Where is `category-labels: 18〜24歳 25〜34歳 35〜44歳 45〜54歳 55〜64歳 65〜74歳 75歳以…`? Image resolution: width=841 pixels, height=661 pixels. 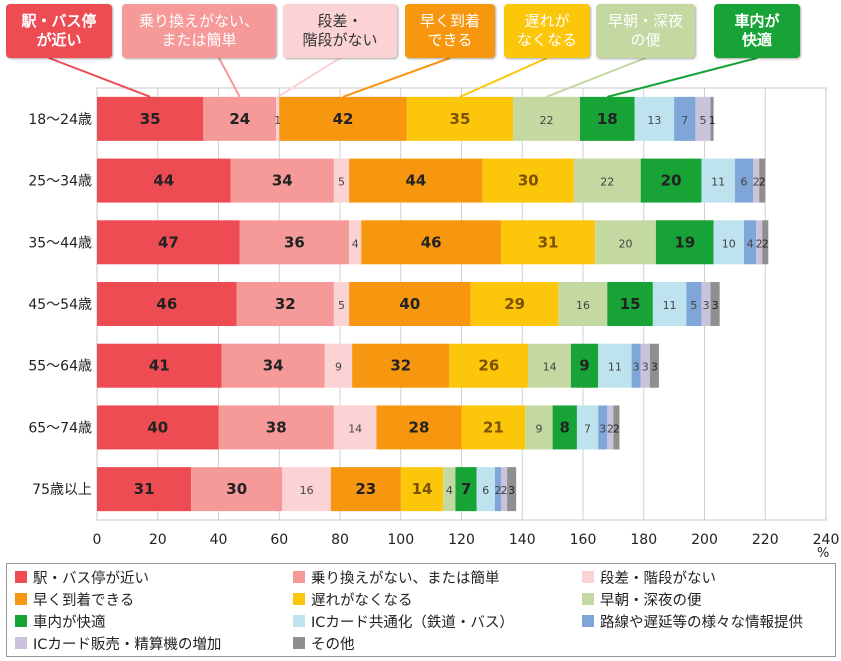 category-labels: 18〜24歳 25〜34歳 35〜44歳 45〜54歳 55〜64歳 65〜74歳 75歳以… is located at coordinates (60, 305).